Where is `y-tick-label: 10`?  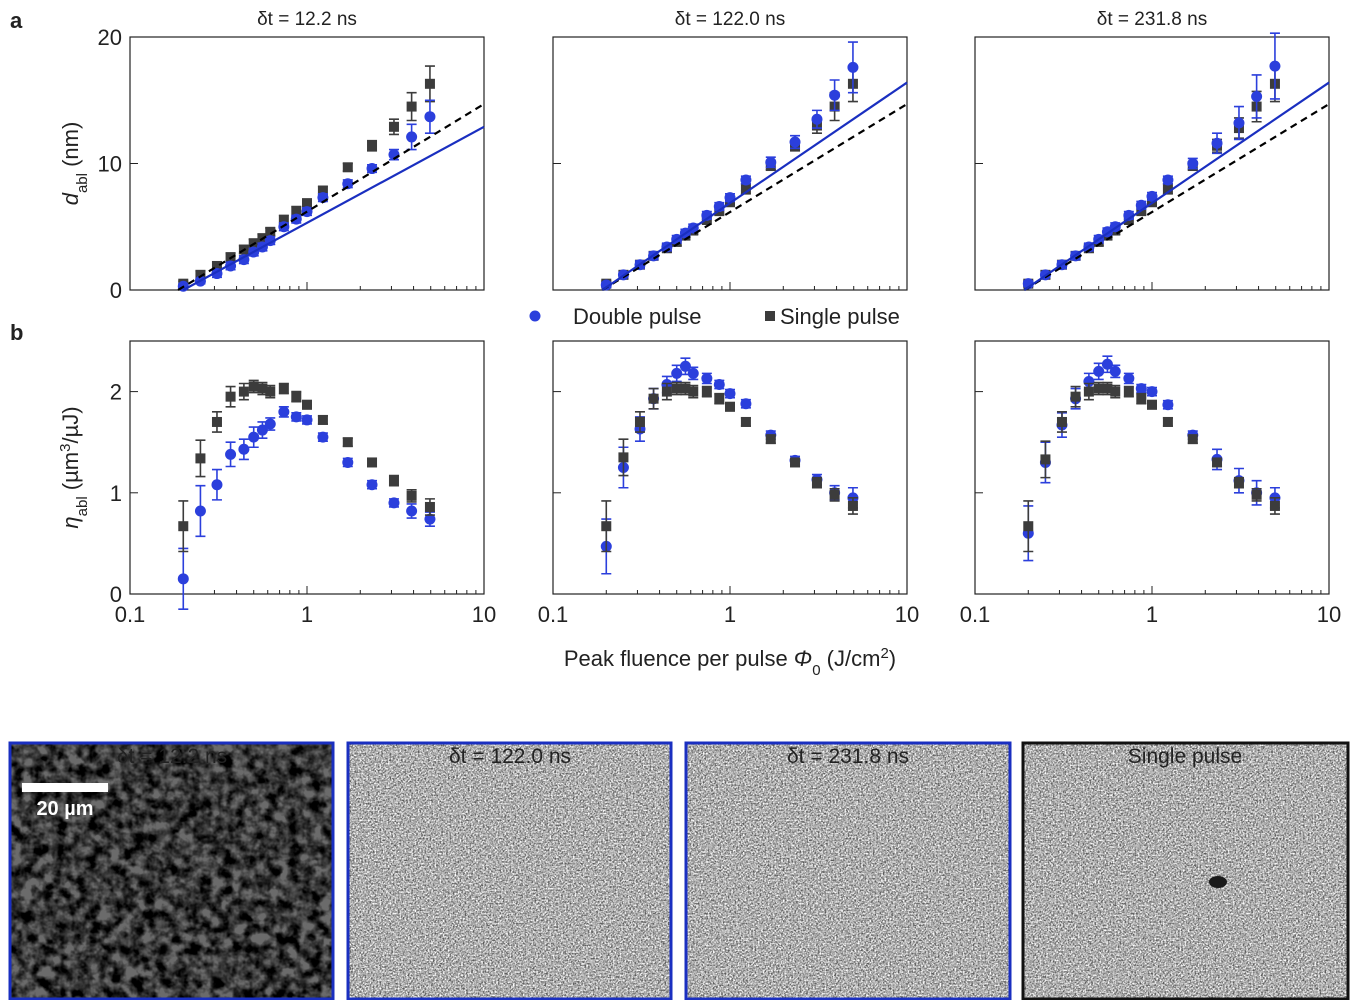 y-tick-label: 10 is located at coordinates (110, 164).